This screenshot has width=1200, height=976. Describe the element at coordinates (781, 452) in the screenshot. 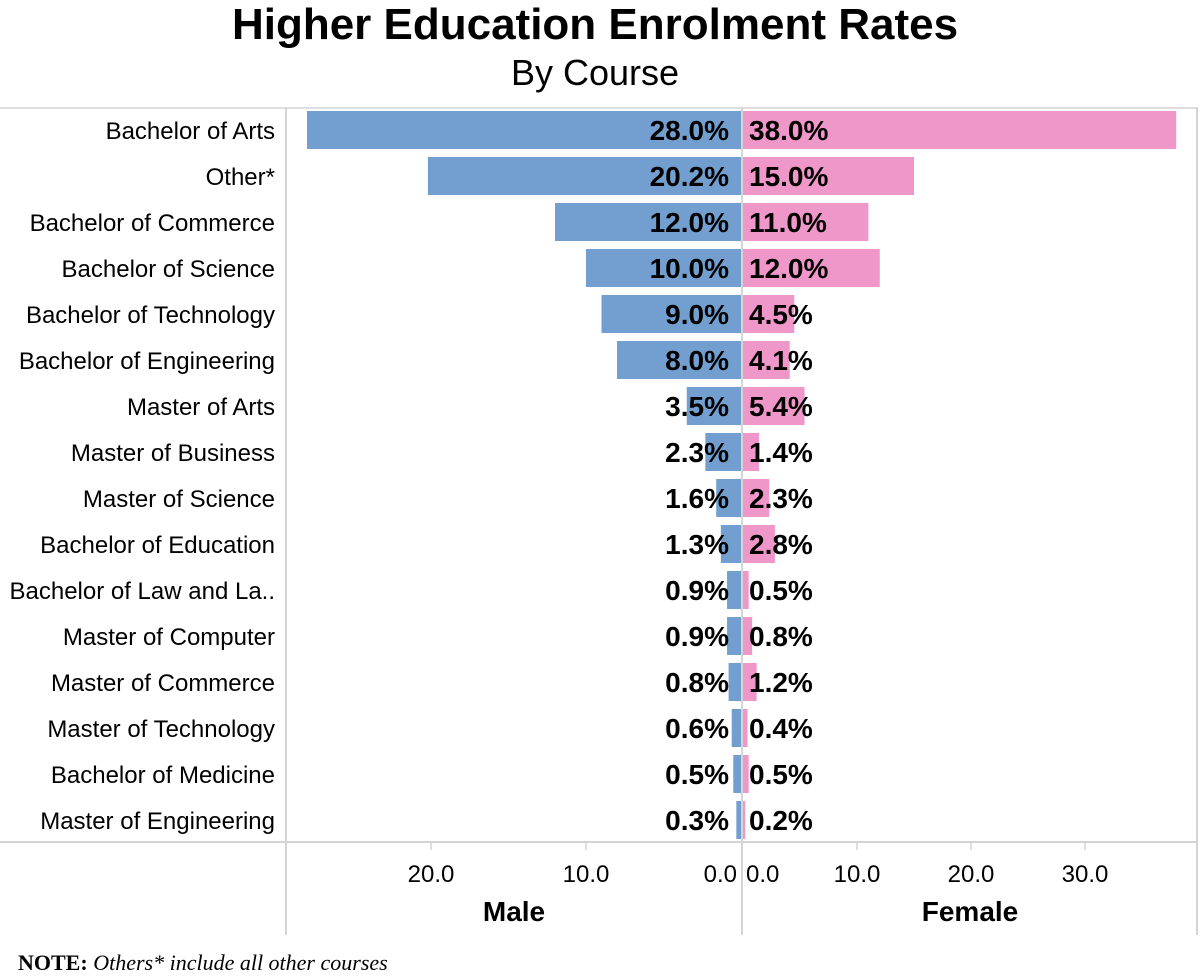

I see `female-data-label: 1.4%` at that location.